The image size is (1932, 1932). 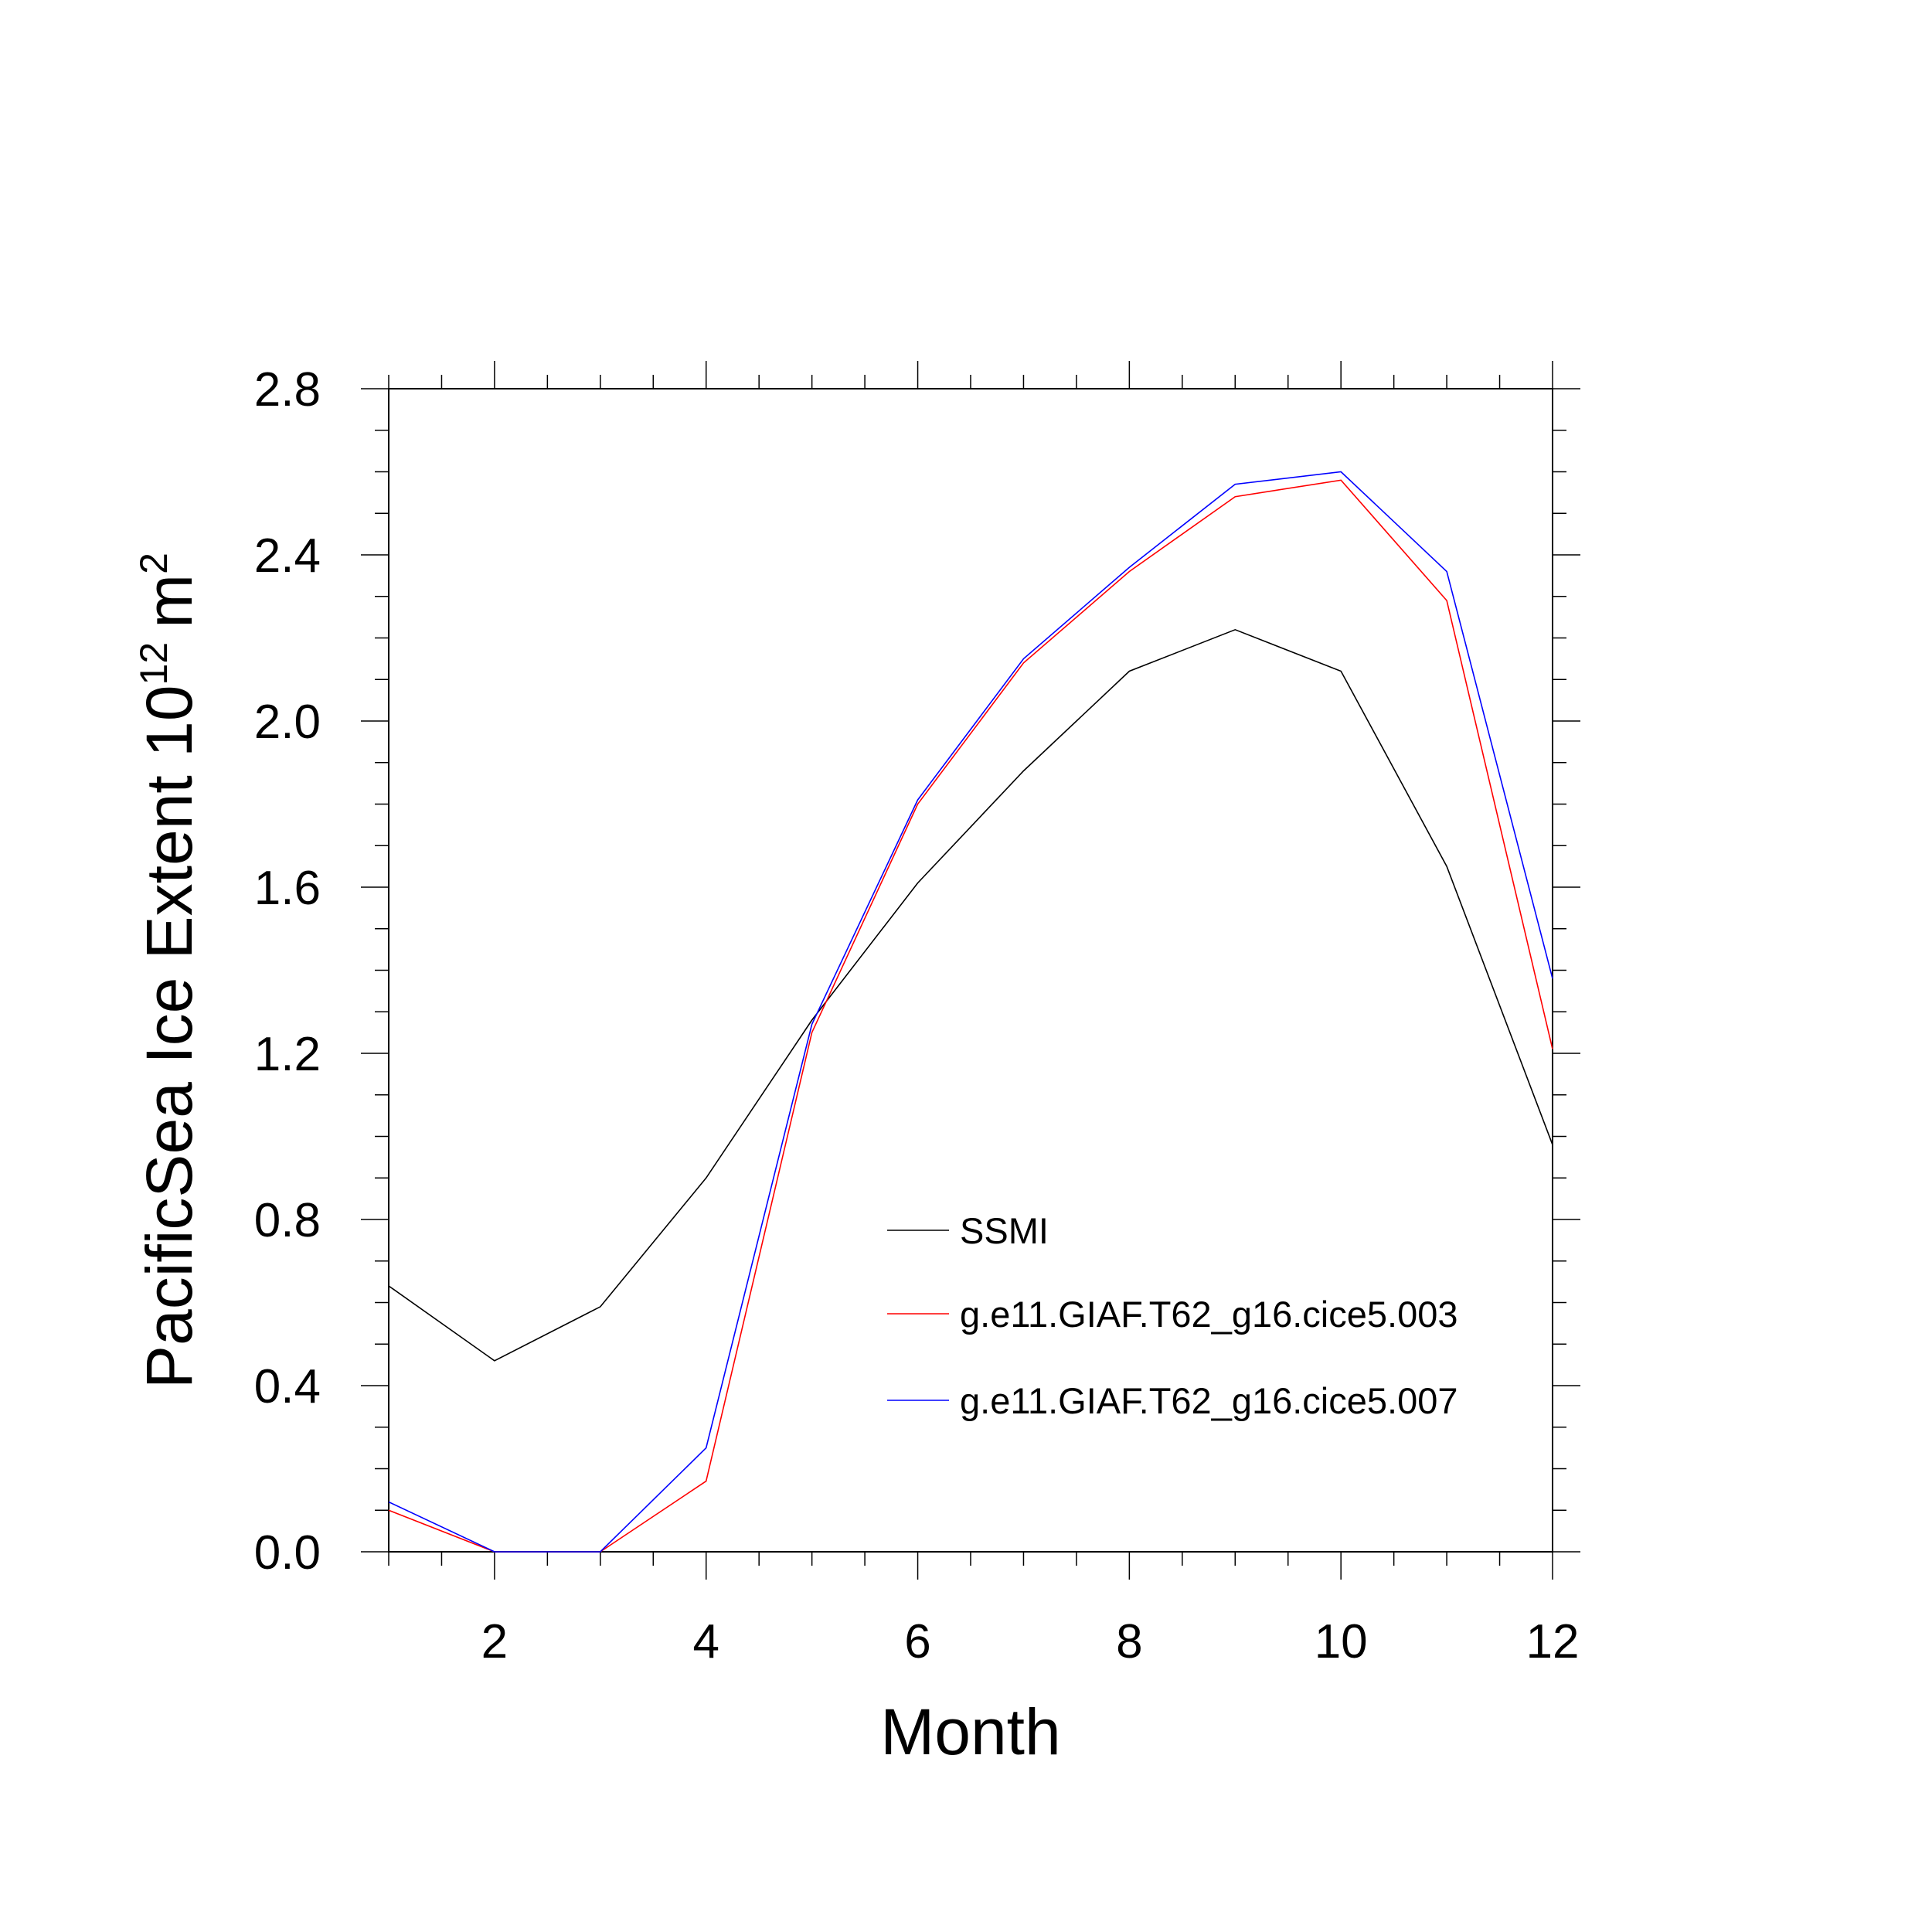 I want to click on y-axis-title-exp: 12, so click(x=153, y=663).